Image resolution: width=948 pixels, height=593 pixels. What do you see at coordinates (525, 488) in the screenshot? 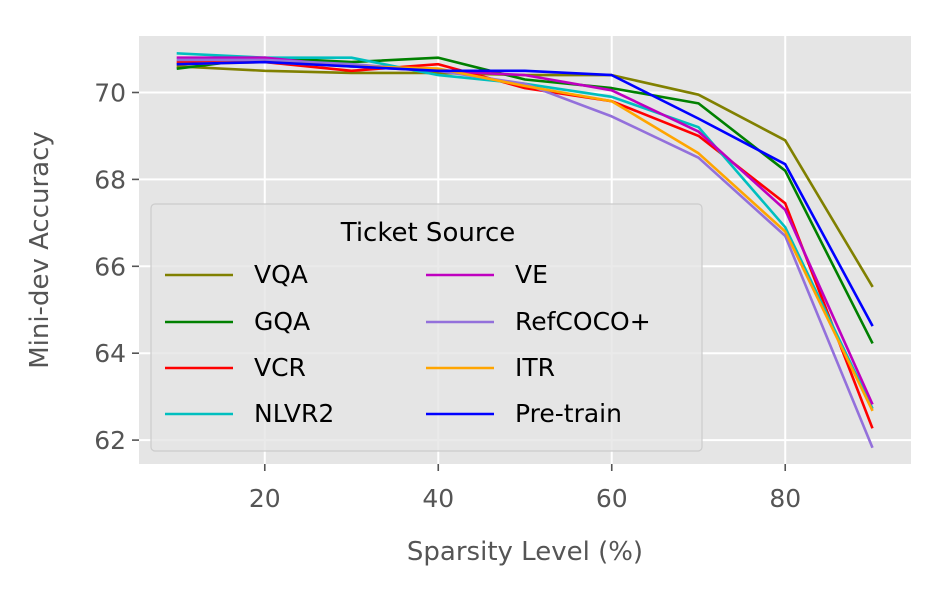
I see `x-axis-ticks: 20 40 60 80` at bounding box center [525, 488].